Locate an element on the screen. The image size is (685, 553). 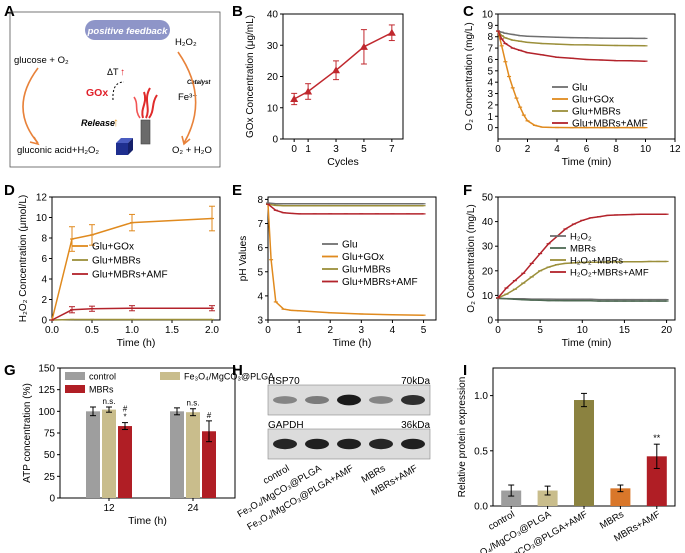
y-axis-label: GOx Concentration (μg/mL) is located at coordinates (250, 76).